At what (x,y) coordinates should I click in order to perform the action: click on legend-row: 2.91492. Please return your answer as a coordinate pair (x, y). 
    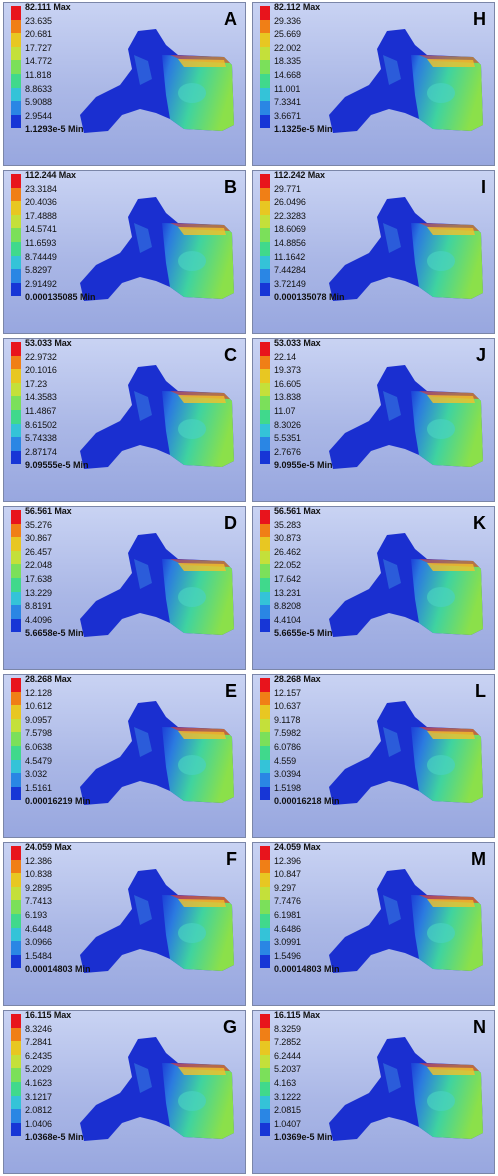
    Looking at the image, I should click on (53, 288).